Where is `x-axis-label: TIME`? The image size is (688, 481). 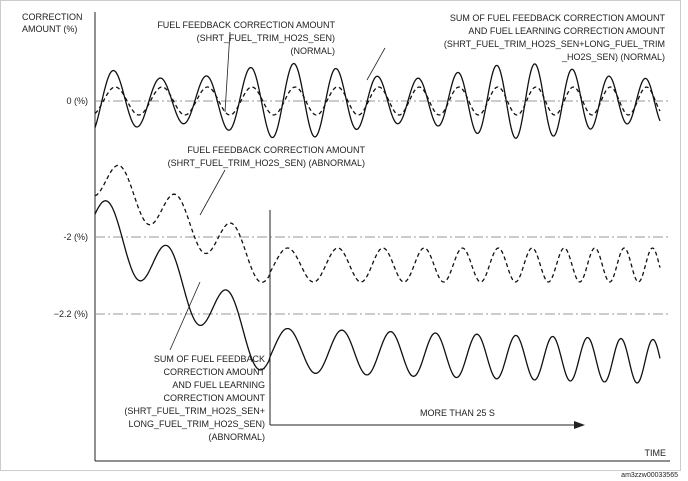 x-axis-label: TIME is located at coordinates (656, 453).